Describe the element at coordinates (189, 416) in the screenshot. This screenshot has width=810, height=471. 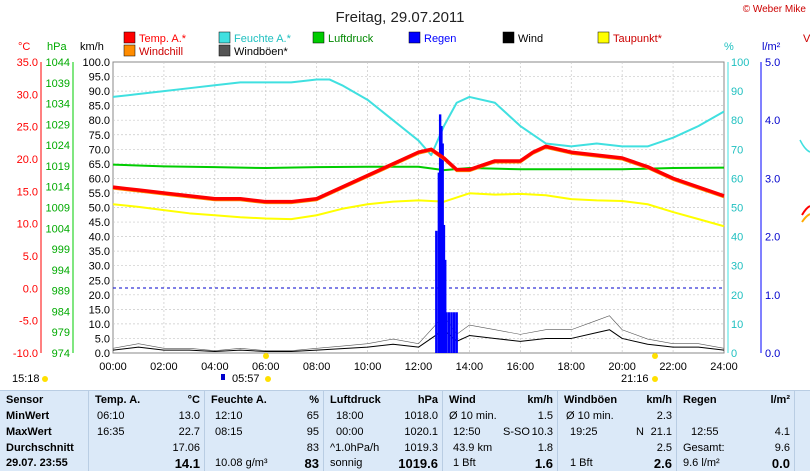
I see `temp-min: 13.0` at that location.